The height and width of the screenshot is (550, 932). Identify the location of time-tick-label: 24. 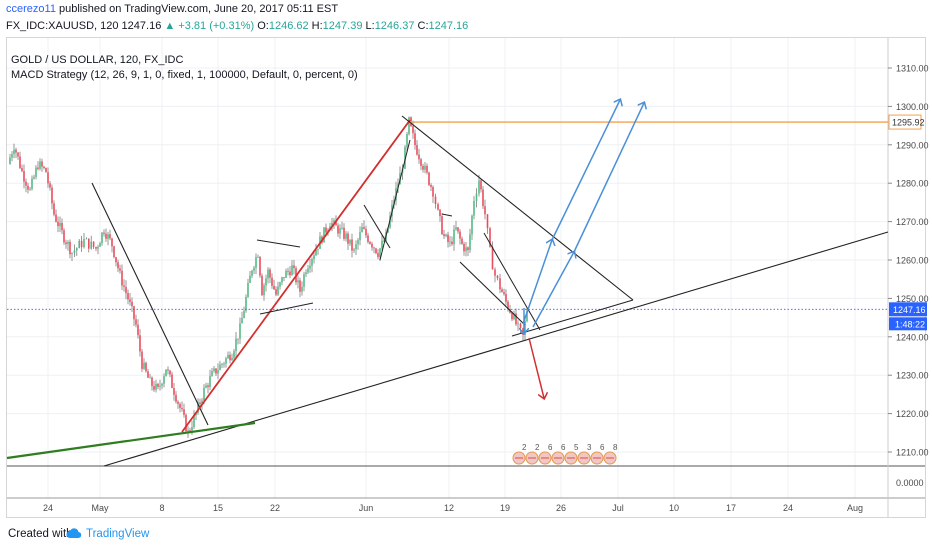
(788, 508).